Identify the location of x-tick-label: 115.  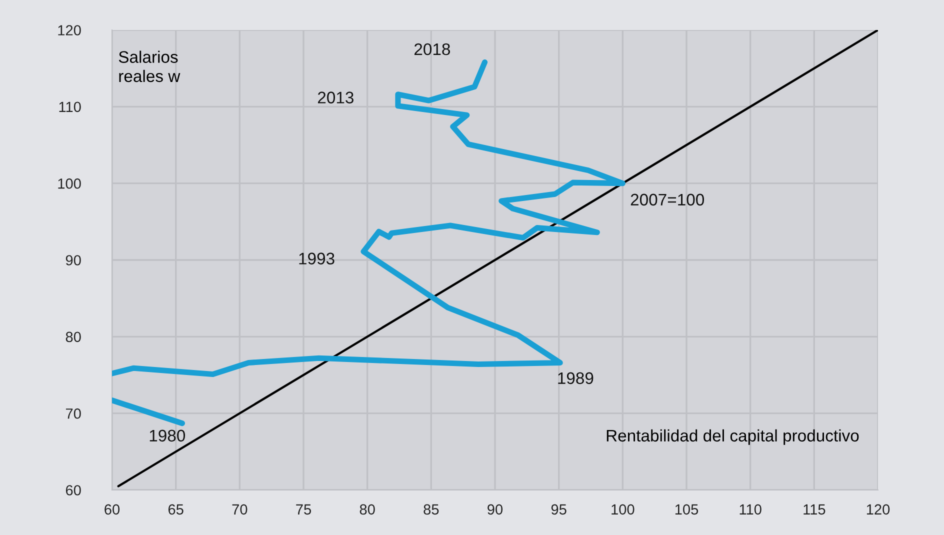
(815, 509).